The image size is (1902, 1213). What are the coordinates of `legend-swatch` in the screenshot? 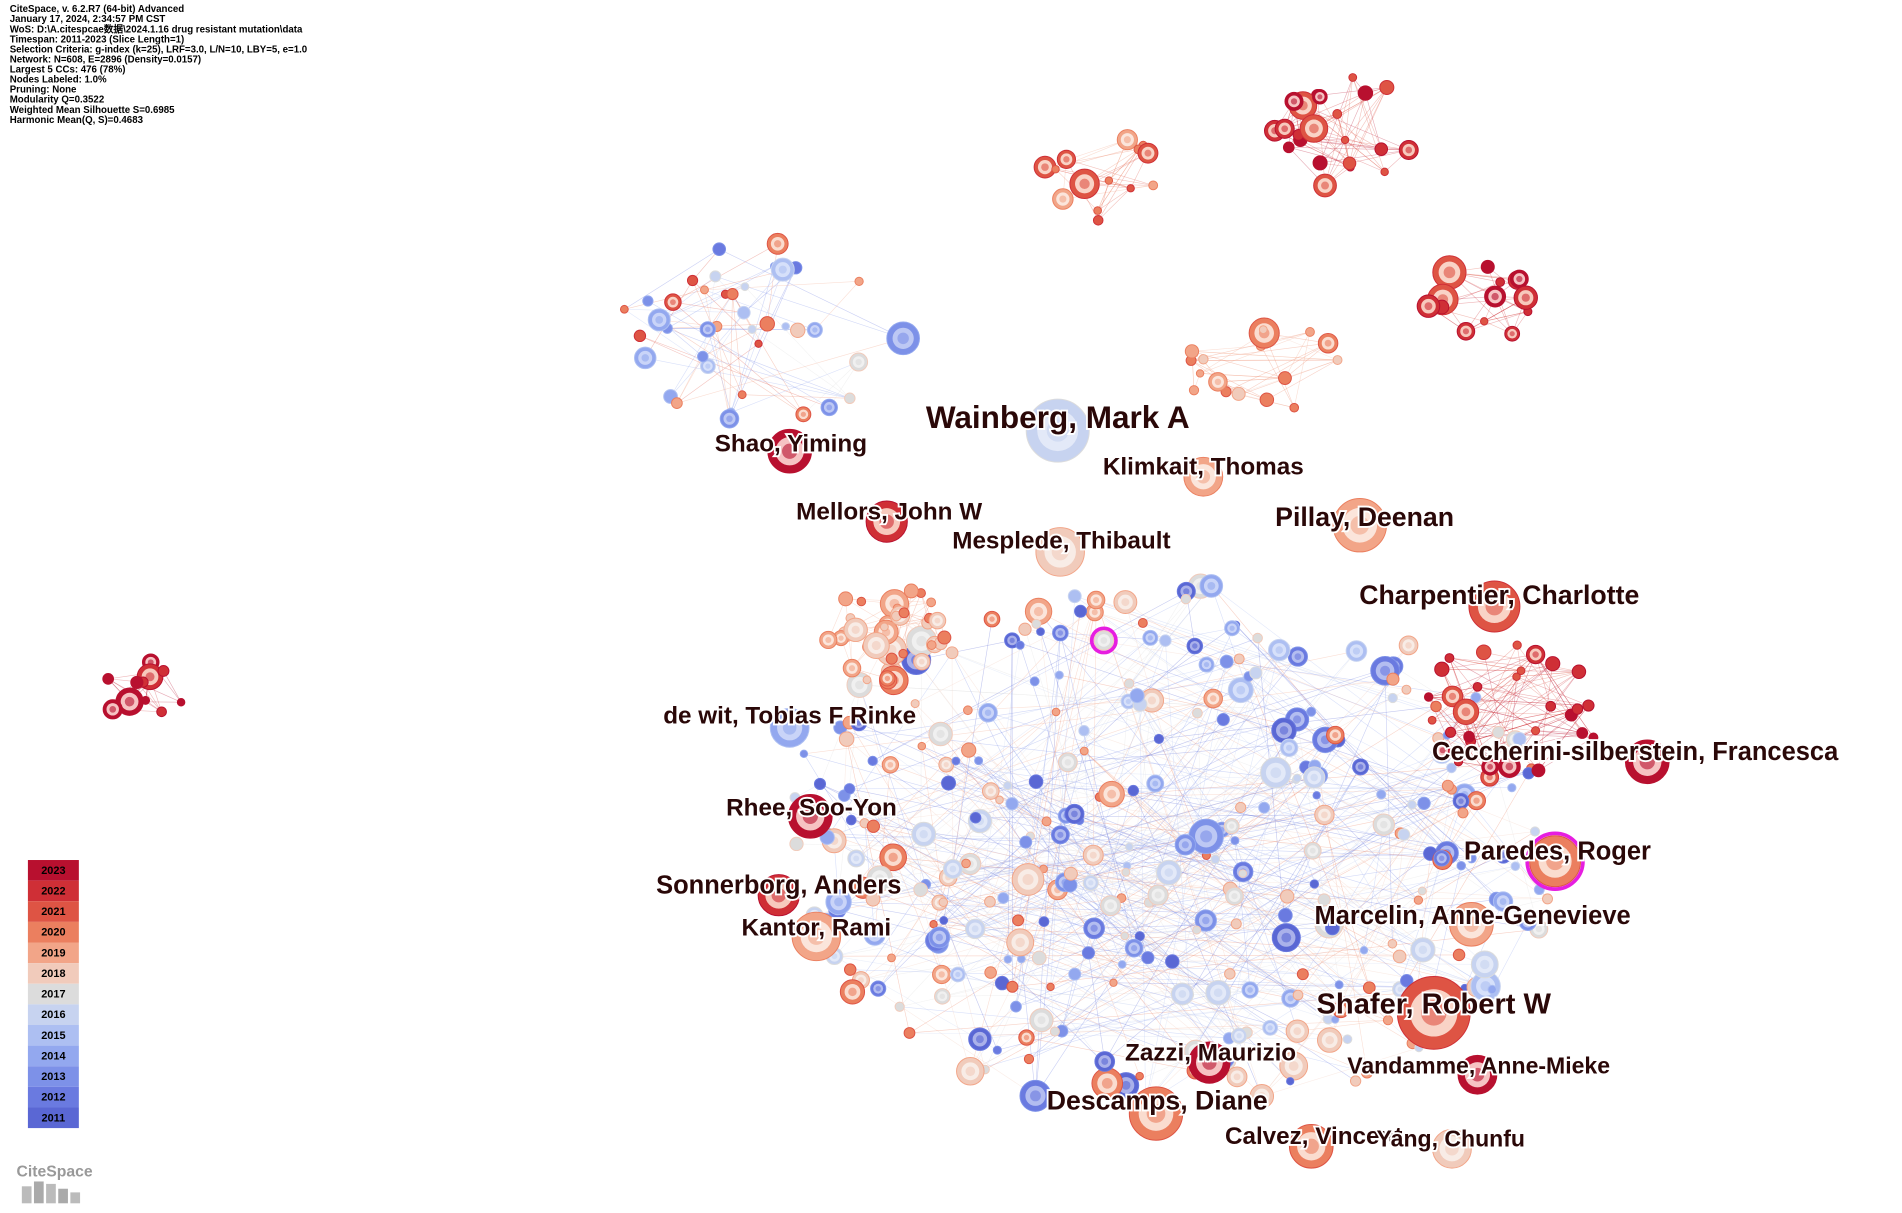 It's located at (53, 870).